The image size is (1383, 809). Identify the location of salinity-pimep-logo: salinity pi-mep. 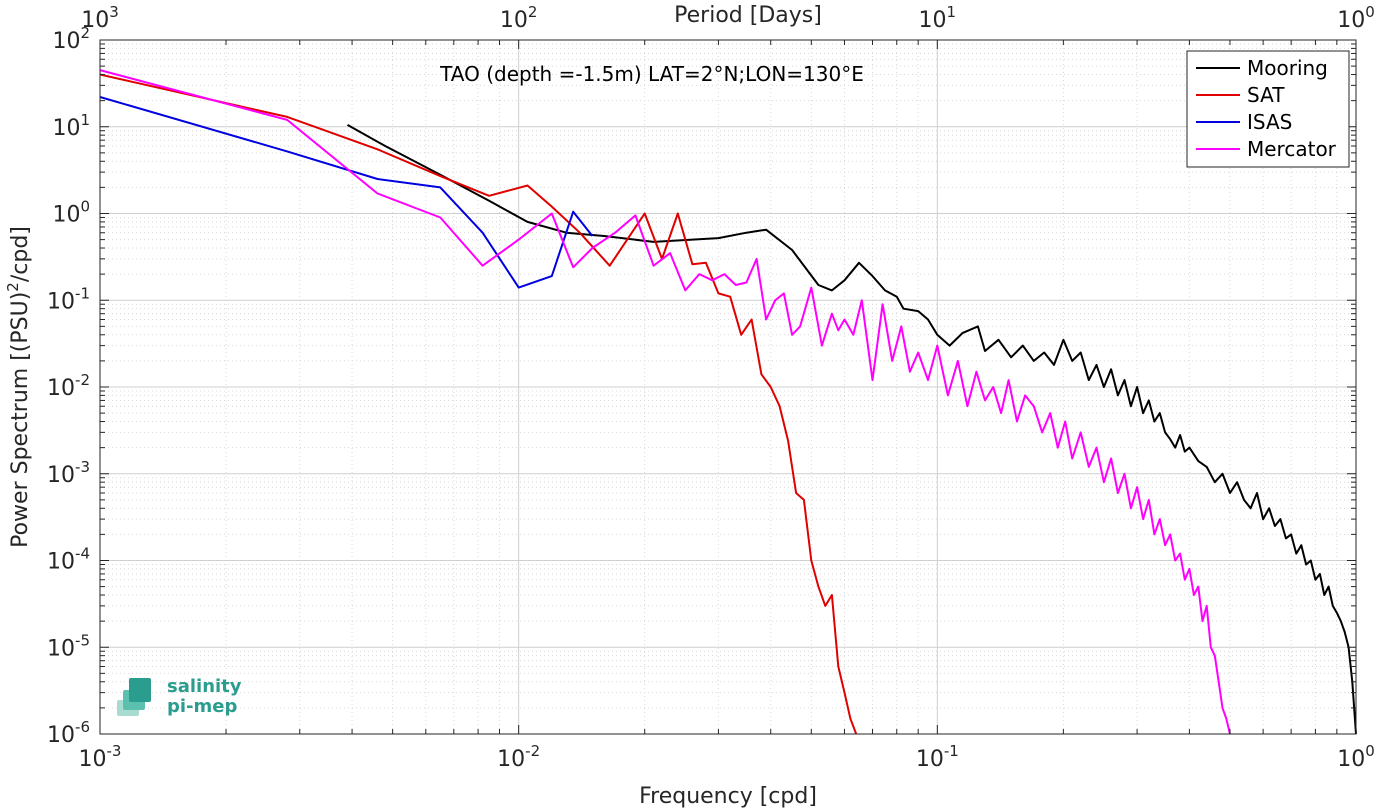
(179, 696).